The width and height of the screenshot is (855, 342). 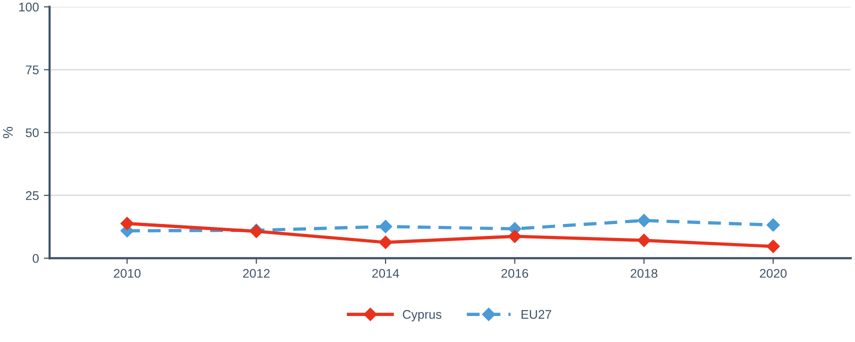 I want to click on y-tick-label: 0, so click(x=35, y=258).